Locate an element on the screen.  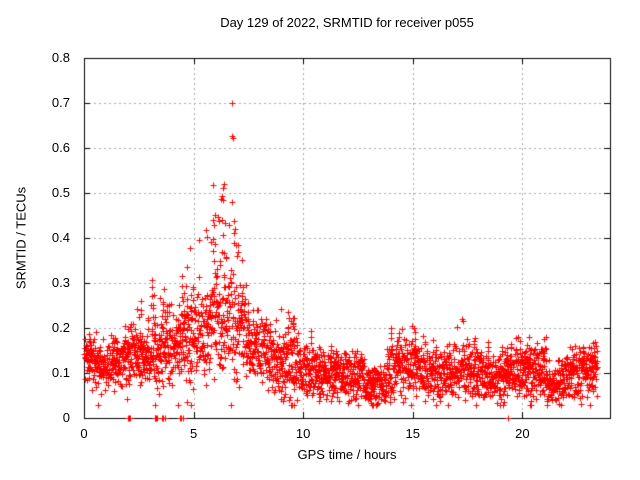
y-tick-label: 0.2 is located at coordinates (60, 327).